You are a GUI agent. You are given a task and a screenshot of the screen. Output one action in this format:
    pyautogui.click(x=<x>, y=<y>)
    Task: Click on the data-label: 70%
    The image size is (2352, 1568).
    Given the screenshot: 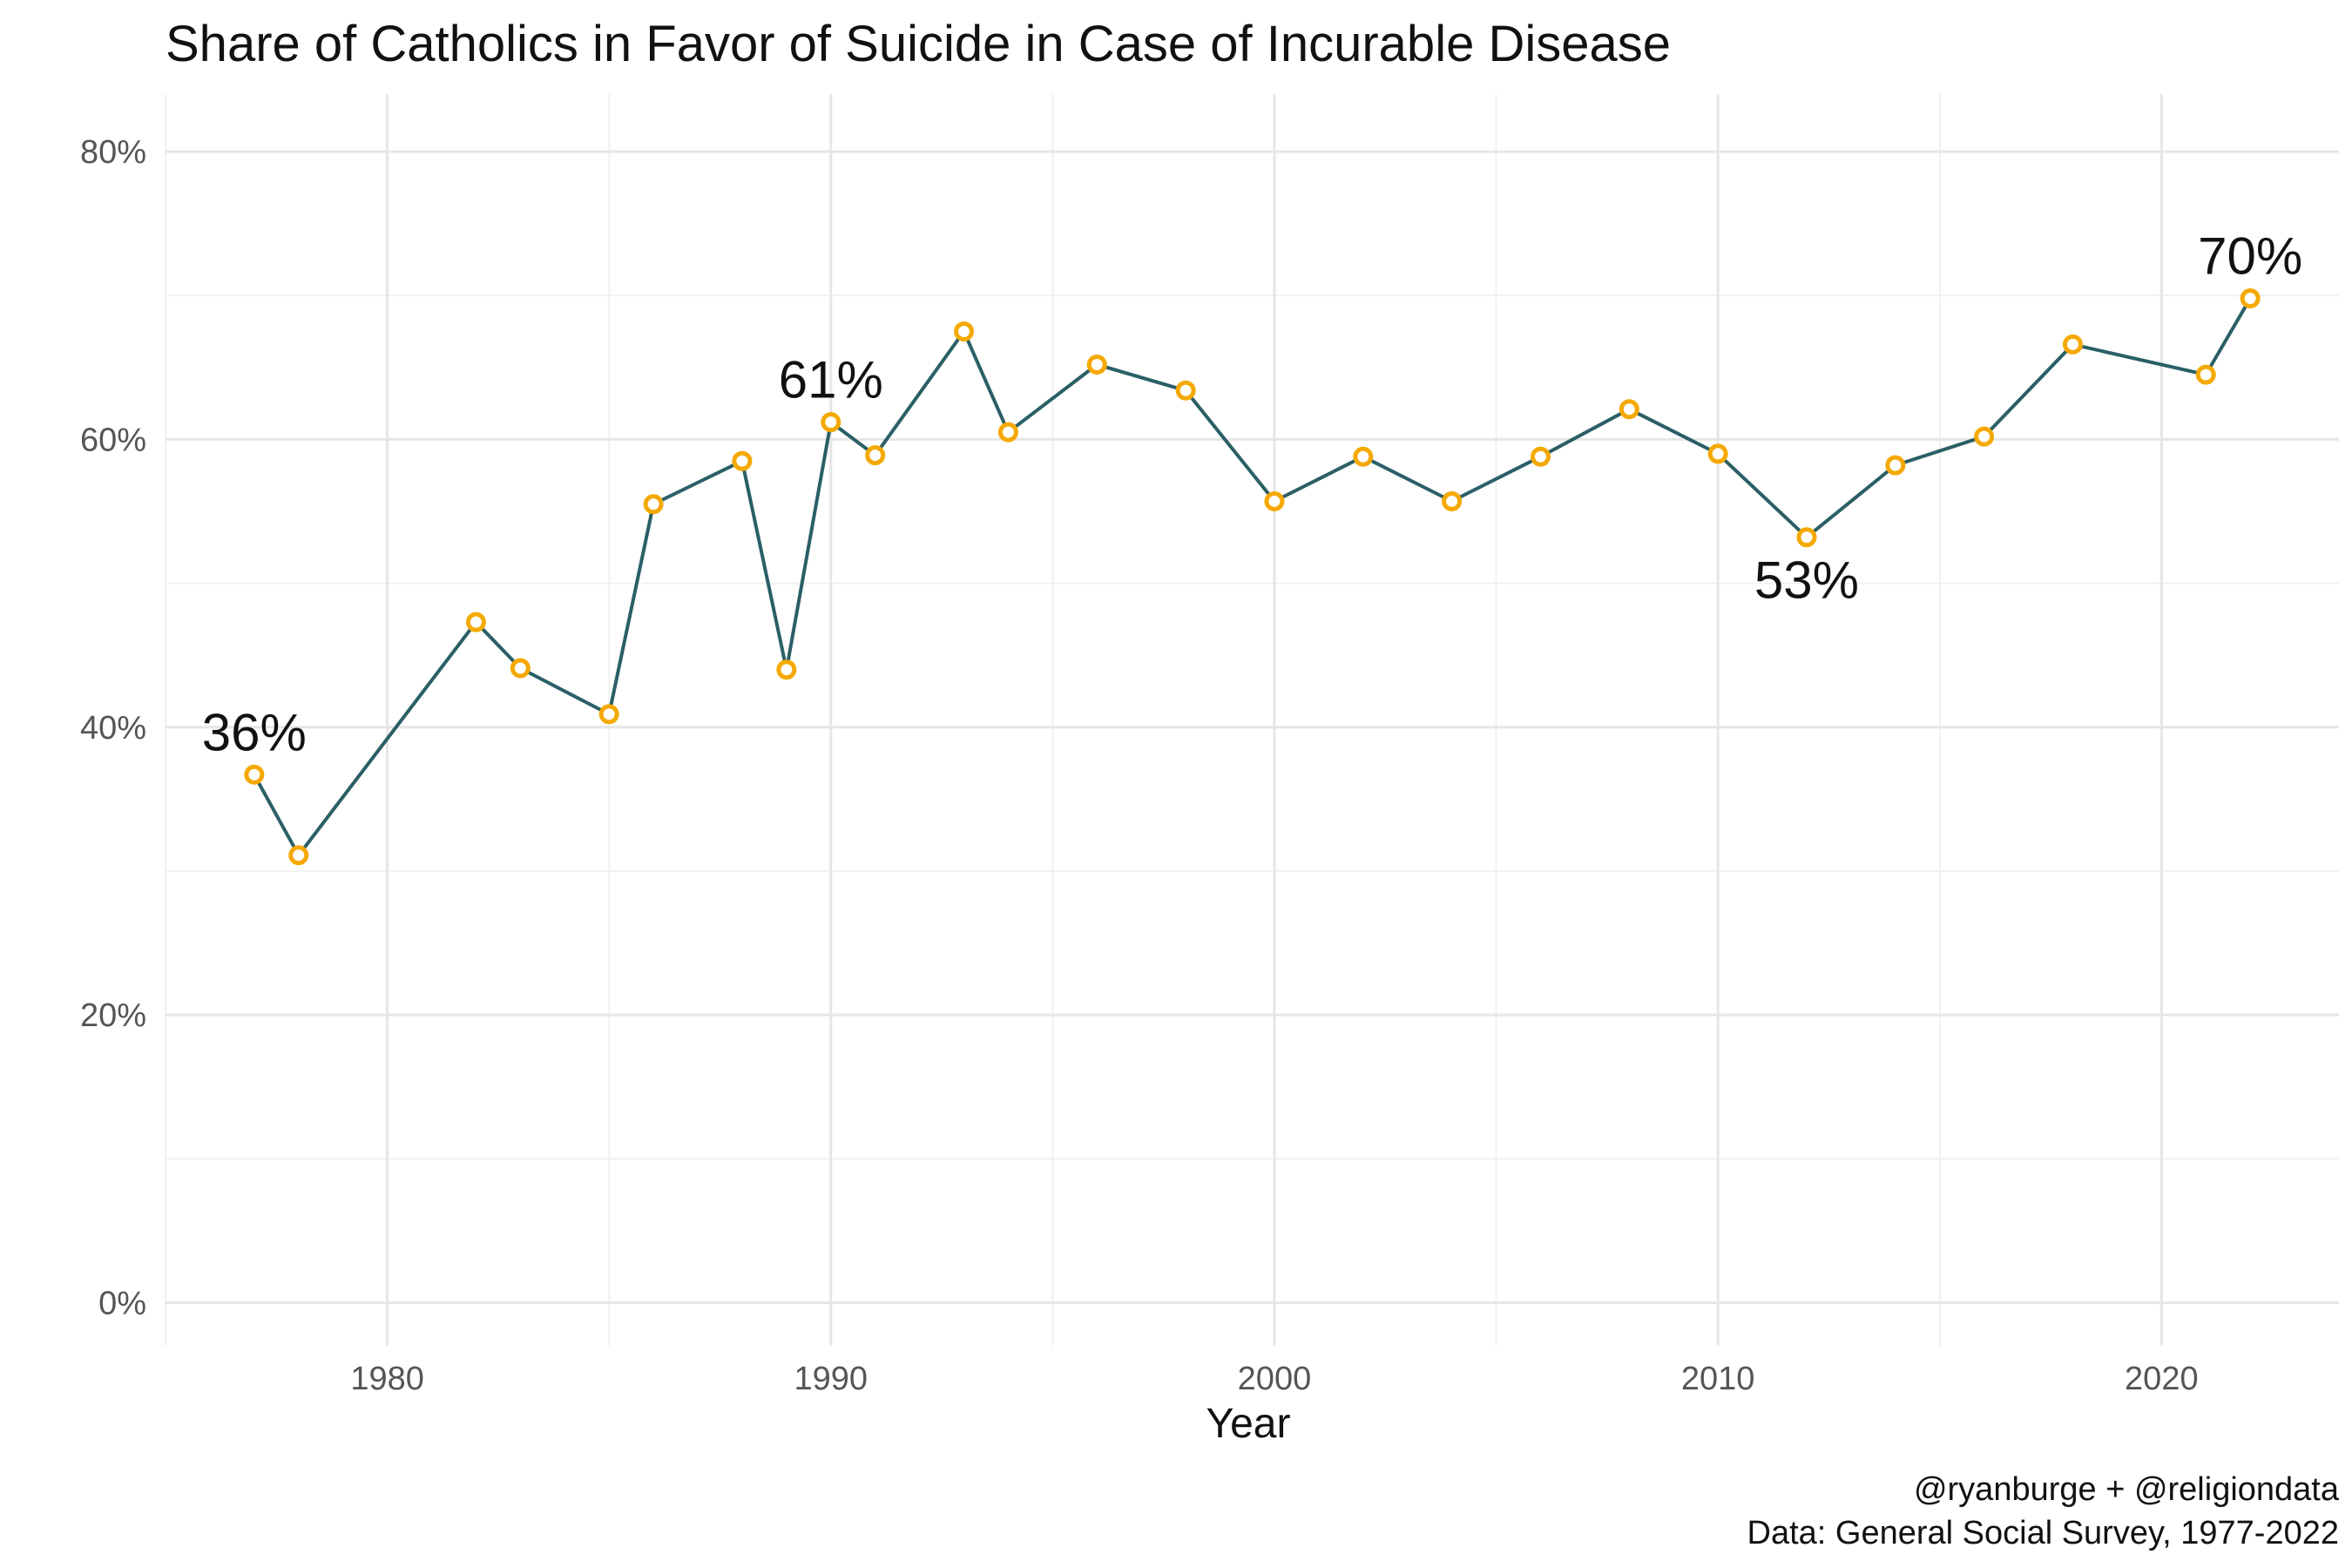 What is the action you would take?
    pyautogui.click(x=2250, y=256)
    